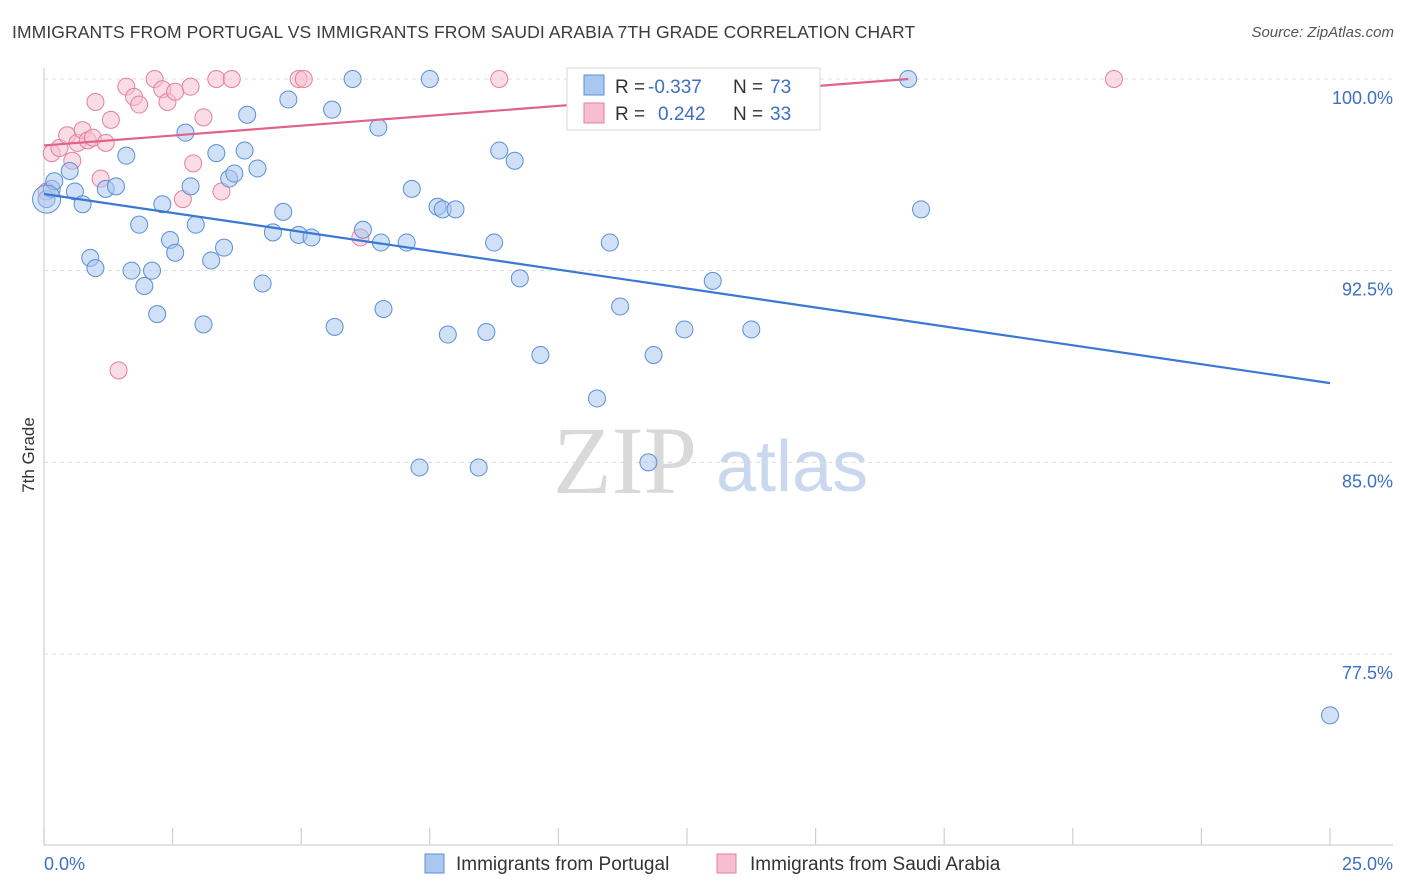 This screenshot has height=892, width=1406. Describe the element at coordinates (562, 864) in the screenshot. I see `legend-label-portugal: Immigrants from Portugal` at that location.